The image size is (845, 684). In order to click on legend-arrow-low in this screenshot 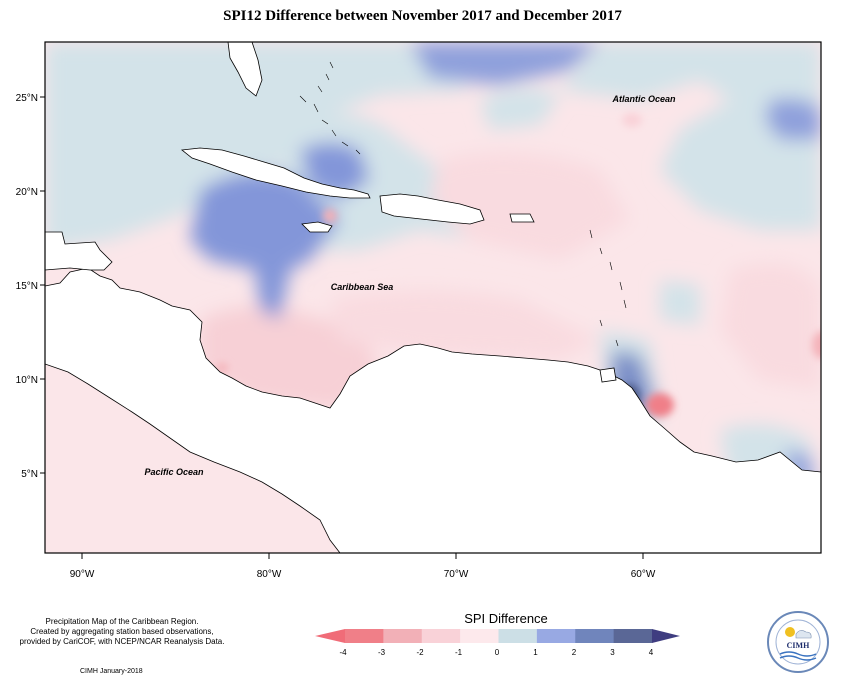, I will do `click(330, 636)`.